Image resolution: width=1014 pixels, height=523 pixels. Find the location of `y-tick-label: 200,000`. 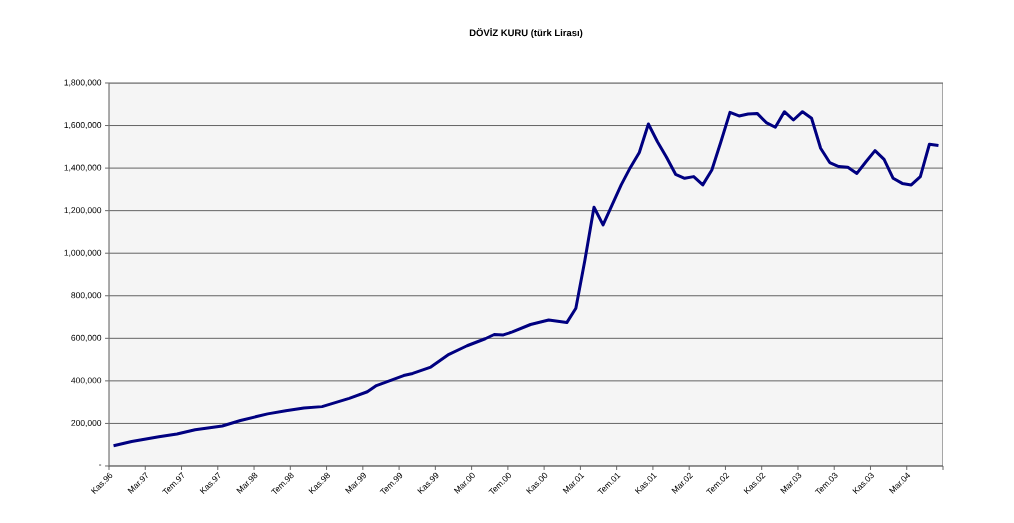

y-tick-label: 200,000 is located at coordinates (86, 423).